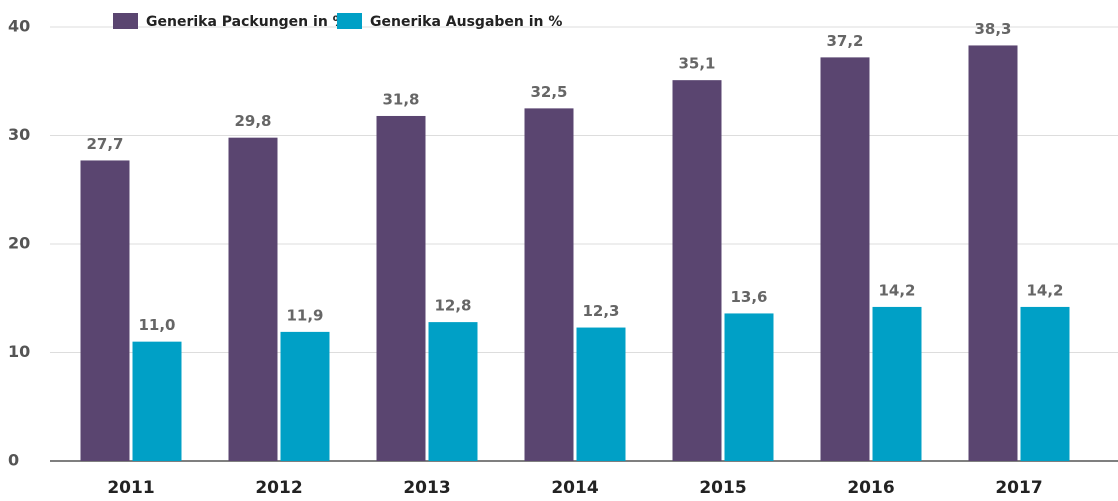 This screenshot has height=501, width=1118. I want to click on y-tick-label: 40, so click(19, 26).